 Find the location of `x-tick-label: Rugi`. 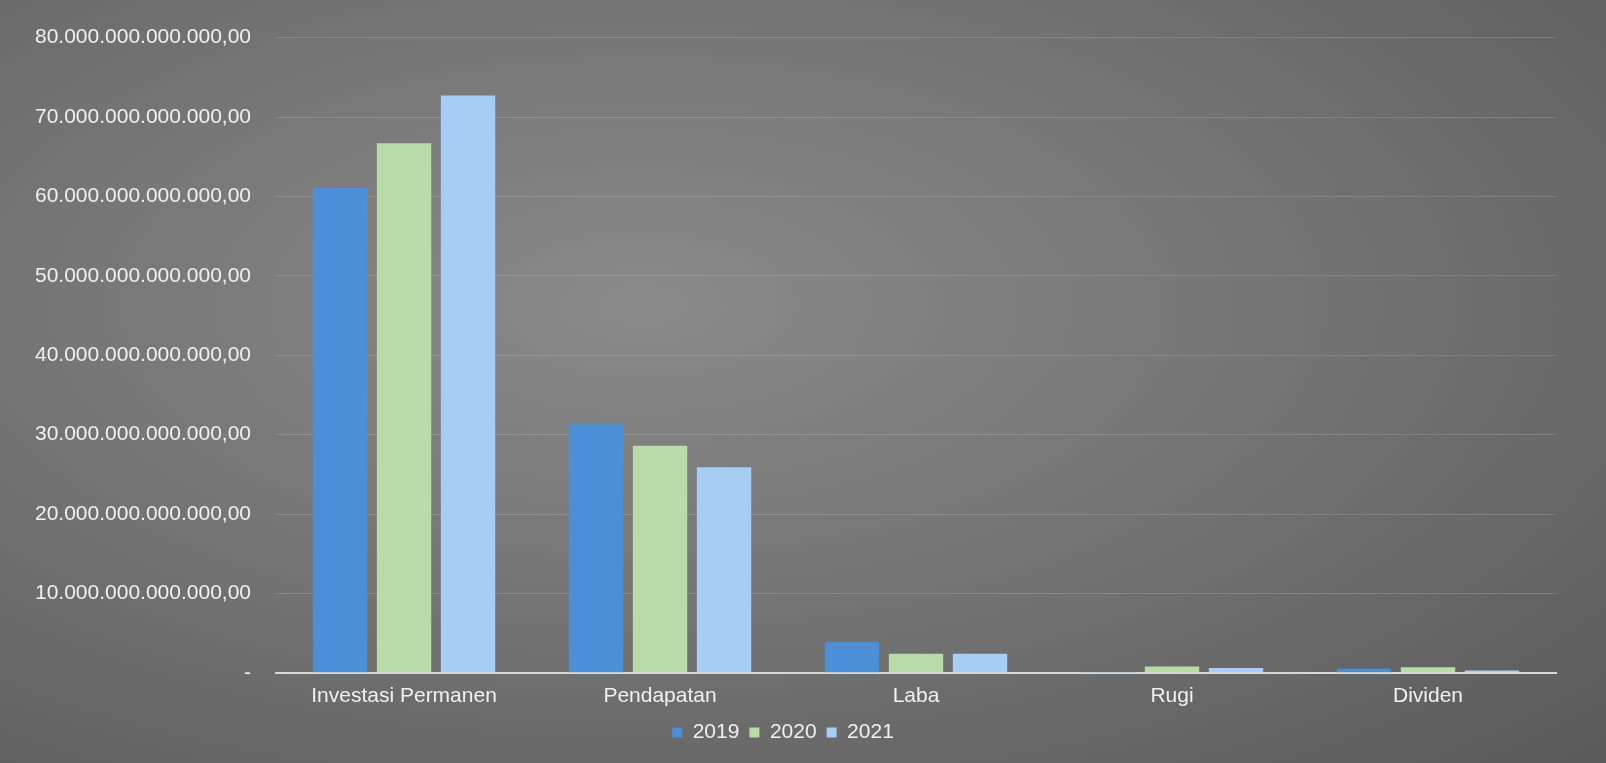

x-tick-label: Rugi is located at coordinates (1172, 695).